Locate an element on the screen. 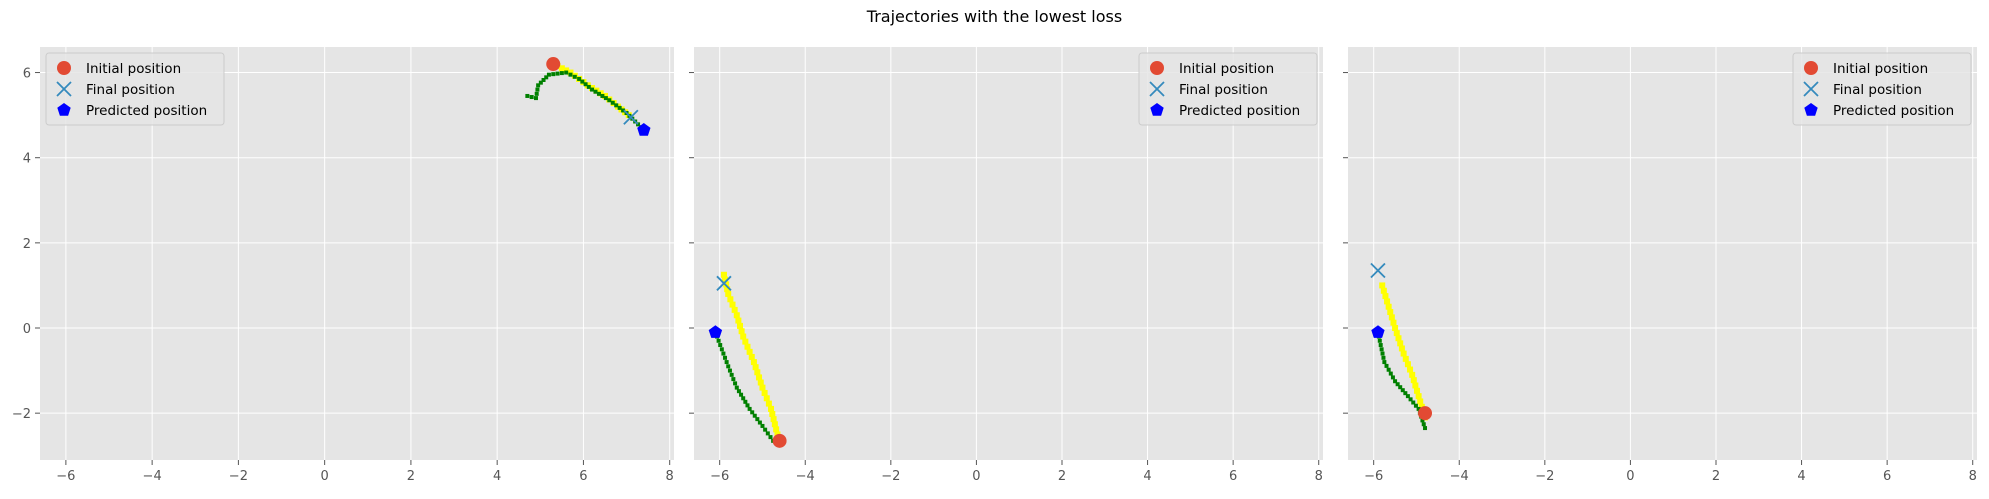 This screenshot has height=499, width=1989. legend-predicted-label: Predicted position is located at coordinates (146, 111).